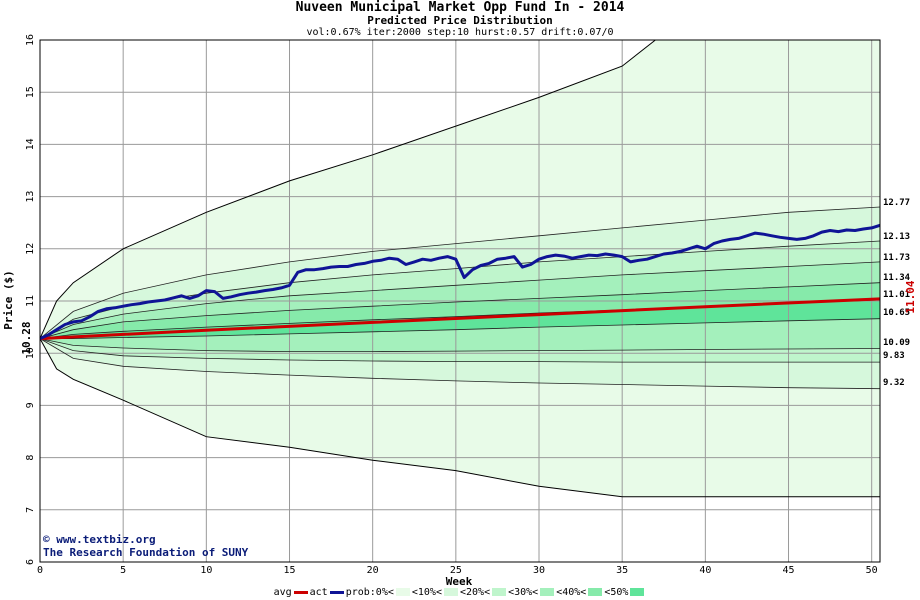 The height and width of the screenshot is (600, 920). I want to click on legend-item-50: <50%, so click(624, 592).